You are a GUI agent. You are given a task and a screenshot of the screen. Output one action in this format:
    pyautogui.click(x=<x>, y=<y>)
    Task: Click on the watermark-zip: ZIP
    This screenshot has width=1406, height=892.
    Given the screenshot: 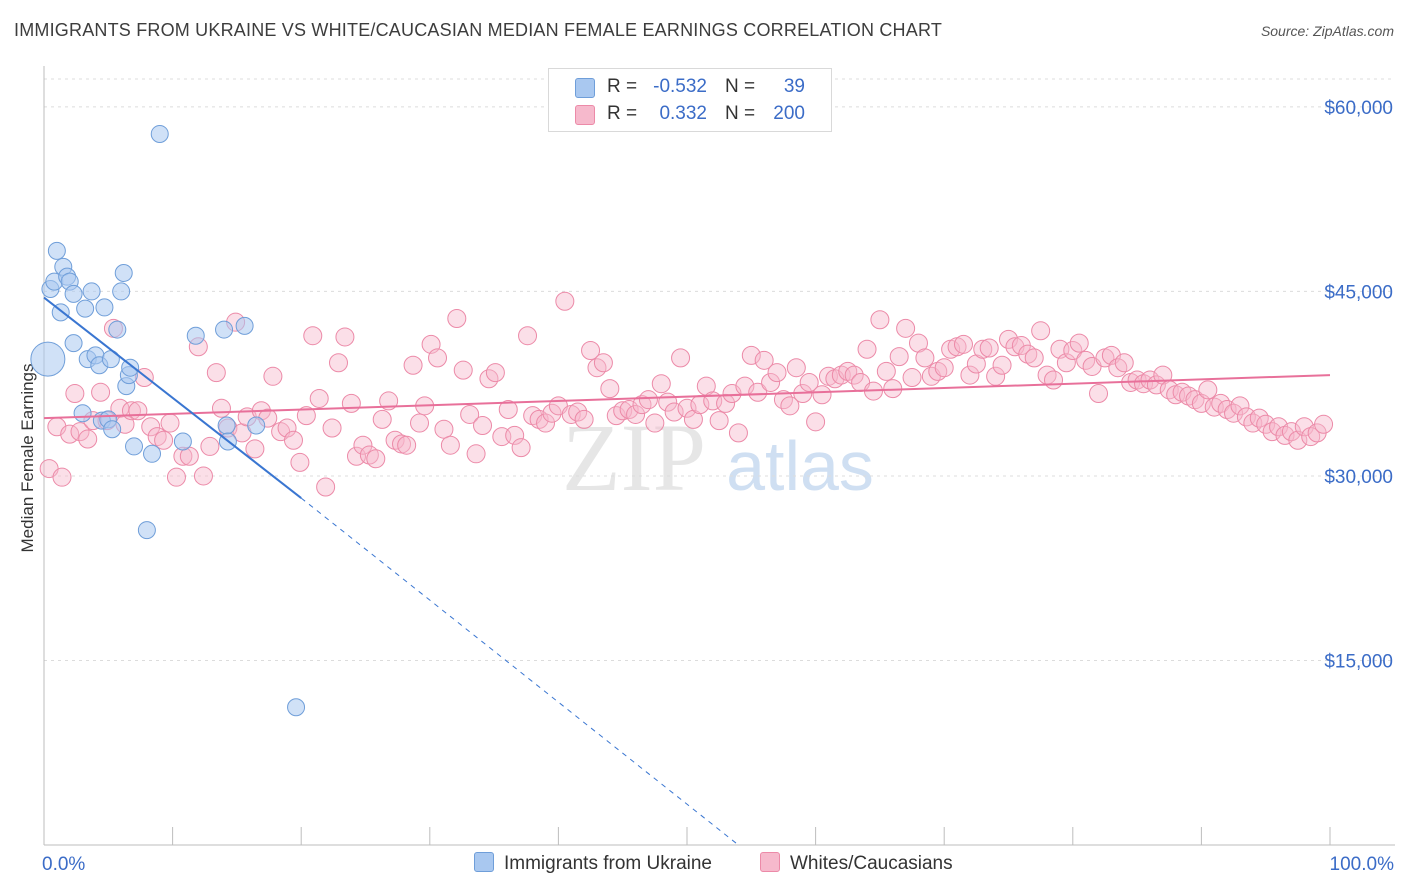 What is the action you would take?
    pyautogui.click(x=634, y=457)
    